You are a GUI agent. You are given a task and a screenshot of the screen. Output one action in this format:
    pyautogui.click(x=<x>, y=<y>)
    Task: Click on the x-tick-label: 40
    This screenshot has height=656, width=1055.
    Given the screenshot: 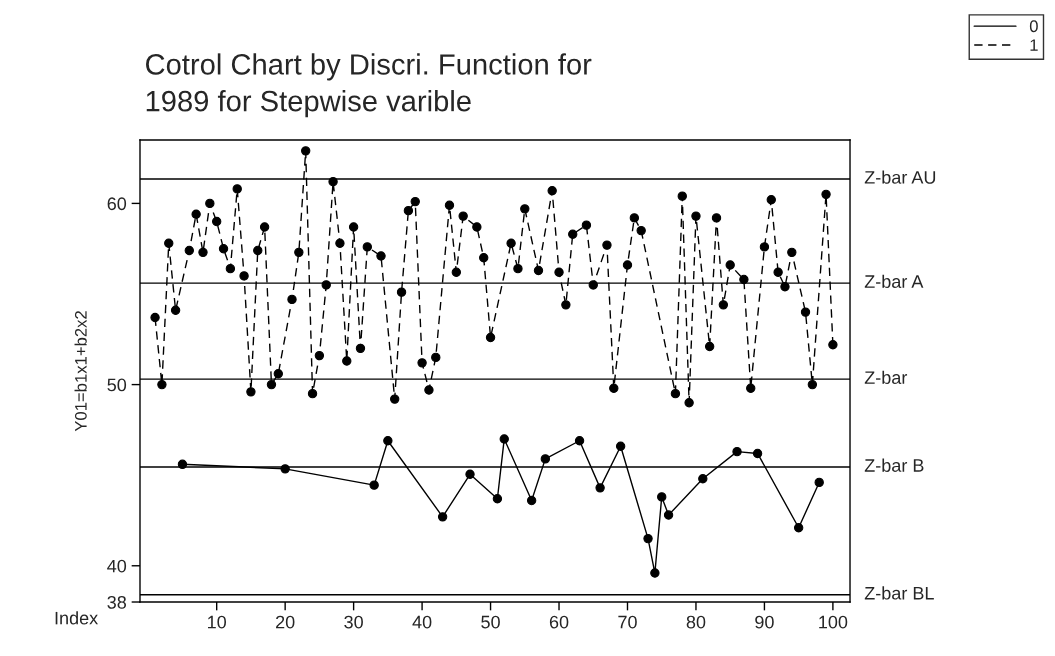 What is the action you would take?
    pyautogui.click(x=422, y=622)
    